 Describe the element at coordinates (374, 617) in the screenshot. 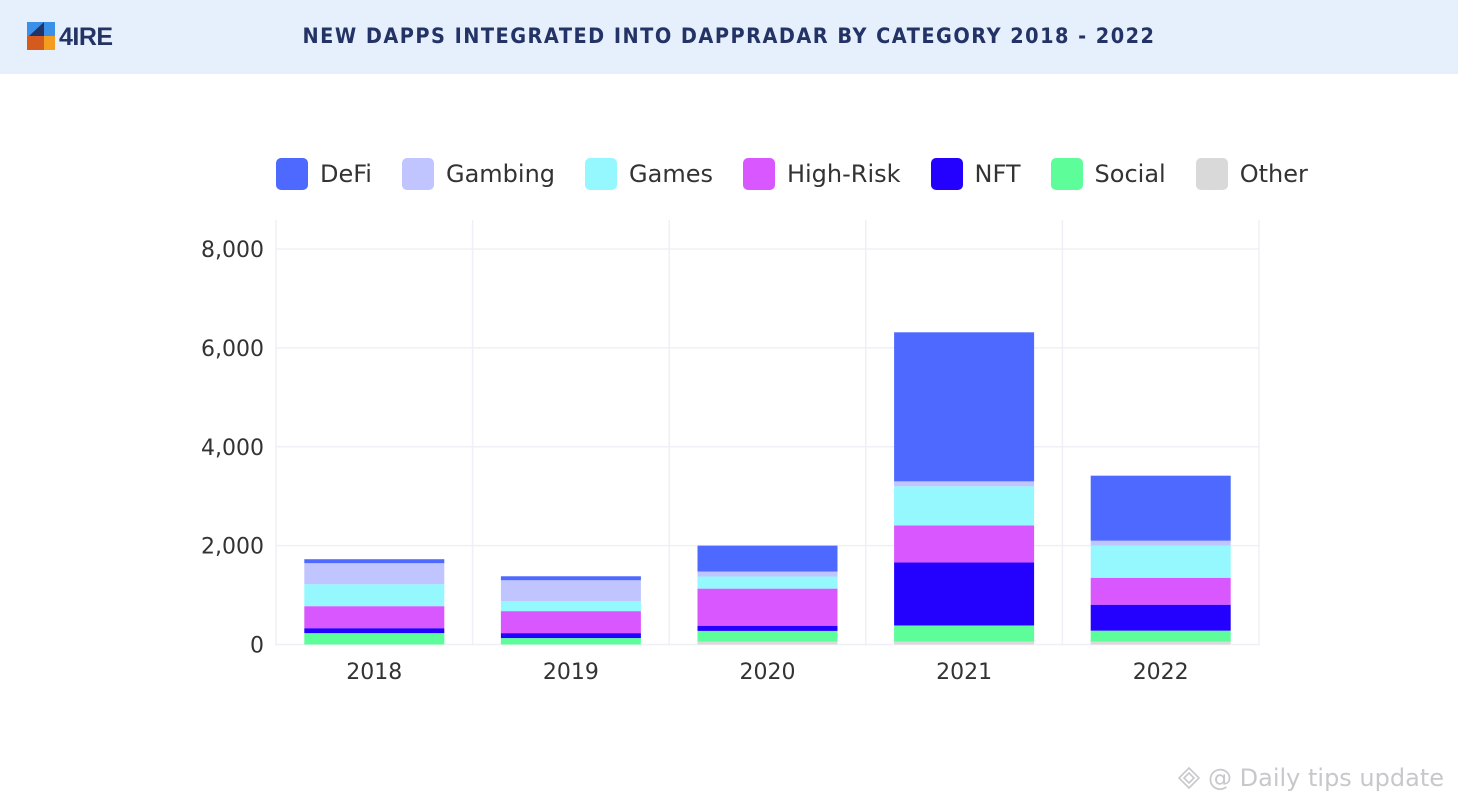

I see `bar-segment-high-risk-2018` at that location.